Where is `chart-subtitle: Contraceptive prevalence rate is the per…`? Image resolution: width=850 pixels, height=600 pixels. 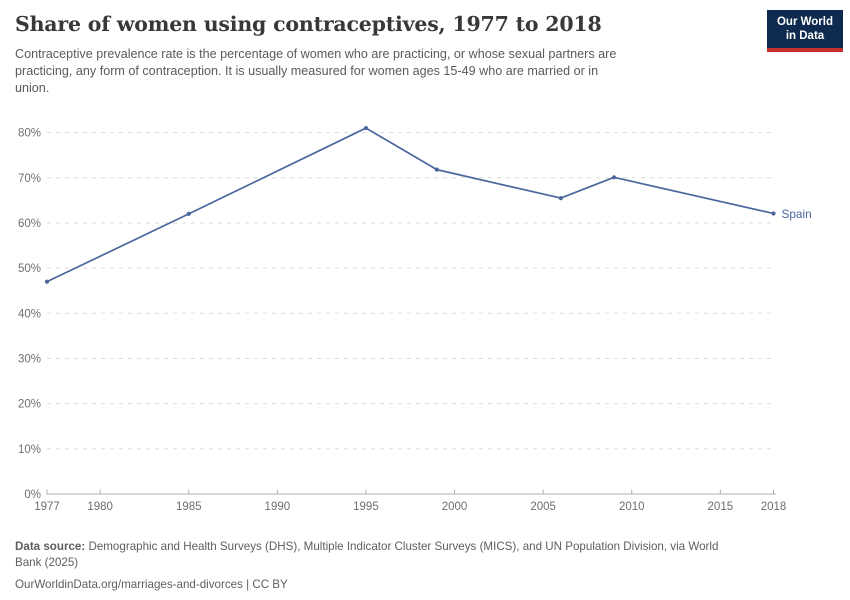 chart-subtitle: Contraceptive prevalence rate is the per… is located at coordinates (425, 71).